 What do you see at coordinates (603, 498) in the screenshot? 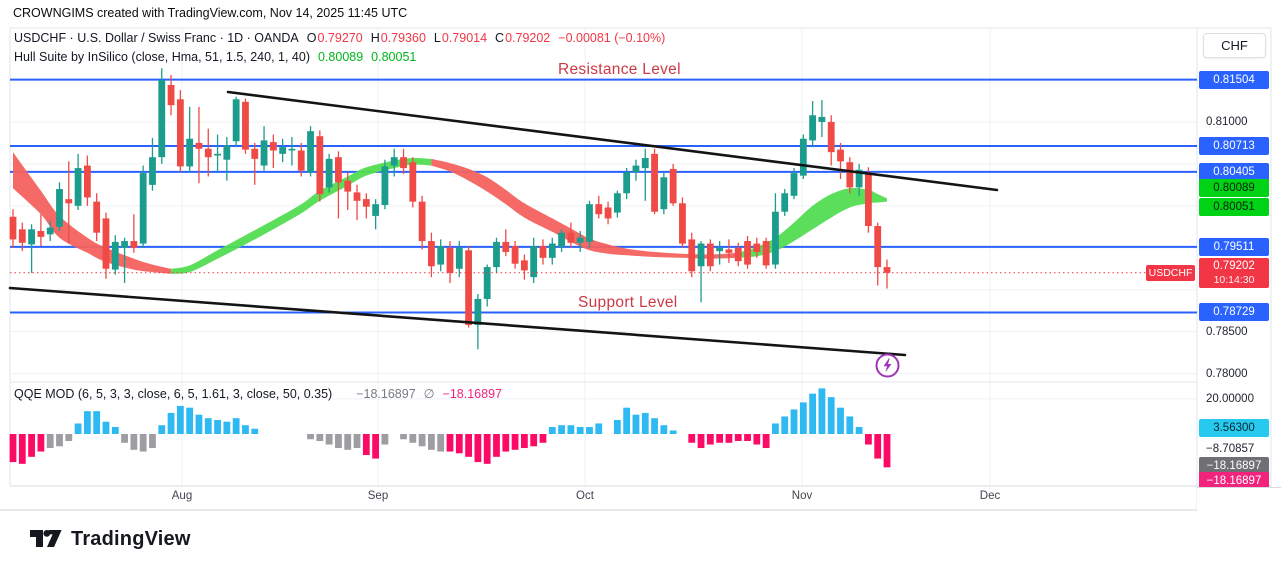
I see `time-axis: Aug Sep Oct Nov Dec` at bounding box center [603, 498].